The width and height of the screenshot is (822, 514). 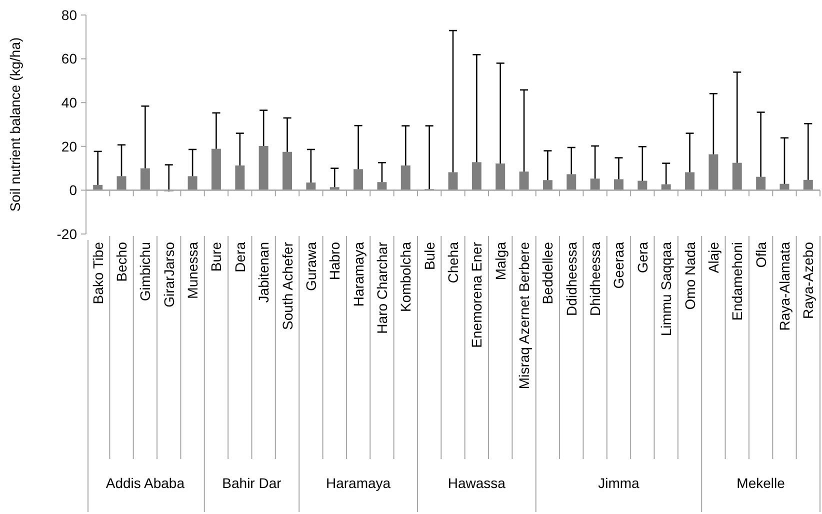 I want to click on x-tick-label: Cheha, so click(x=453, y=263).